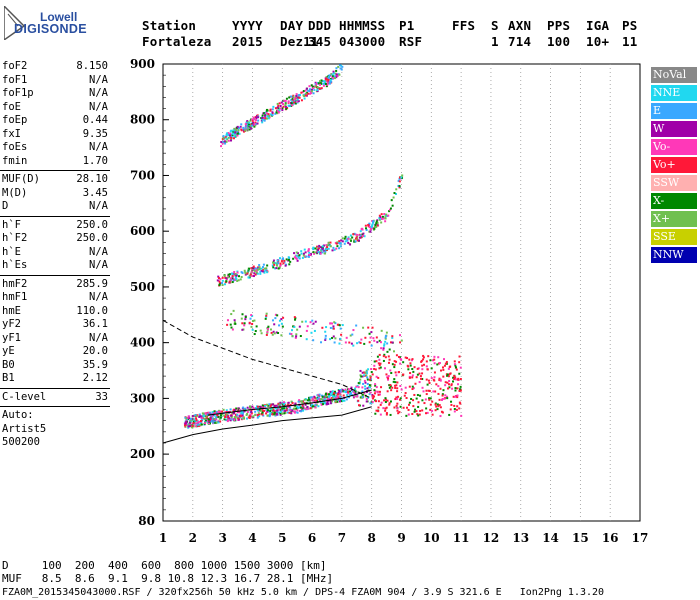 Image resolution: width=700 pixels, height=600 pixels. I want to click on param-value: 250.0, so click(92, 238).